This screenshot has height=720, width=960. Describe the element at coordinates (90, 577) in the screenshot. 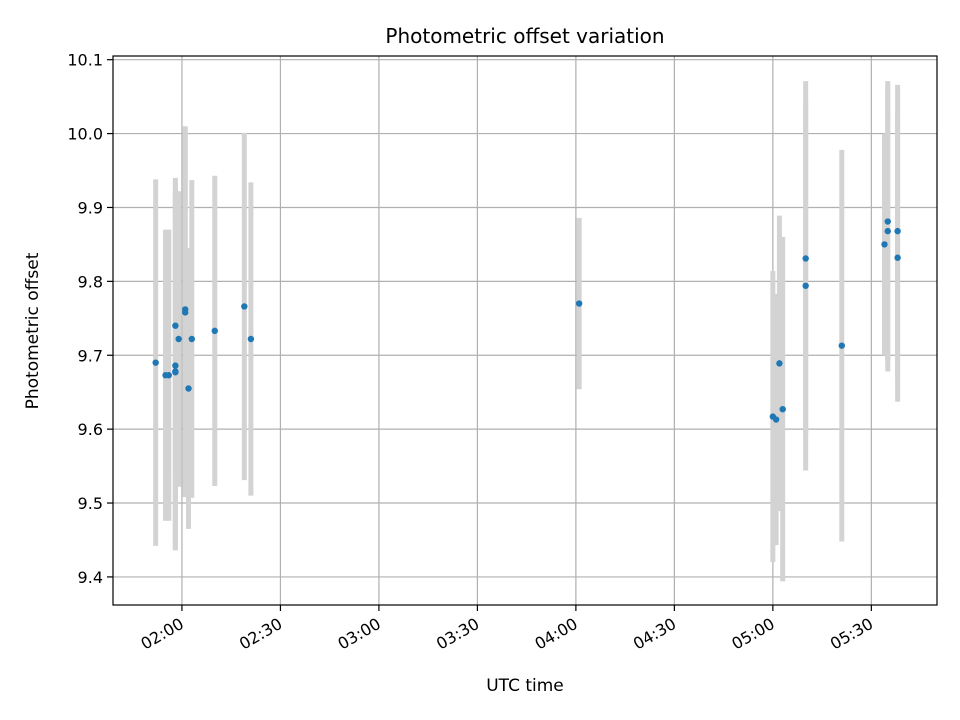

I see `y-tick-label: 9.4` at that location.